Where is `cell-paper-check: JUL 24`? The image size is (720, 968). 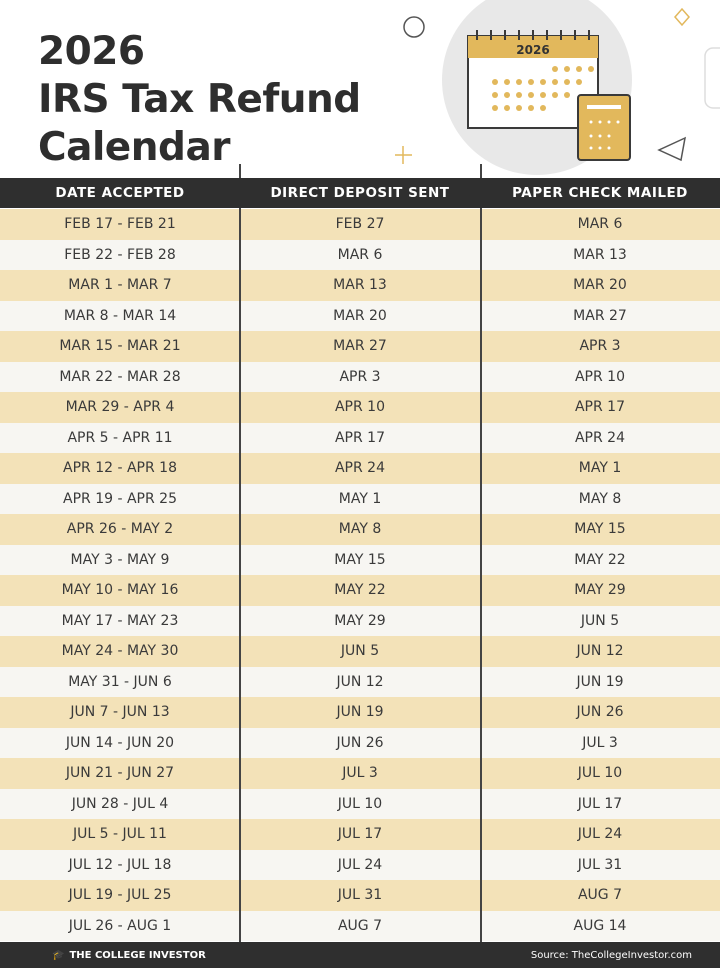 cell-paper-check: JUL 24 is located at coordinates (600, 834).